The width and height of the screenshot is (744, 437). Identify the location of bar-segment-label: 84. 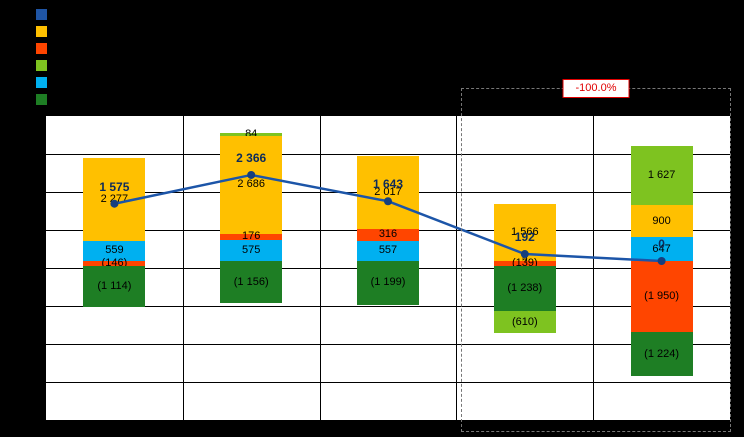
(251, 133).